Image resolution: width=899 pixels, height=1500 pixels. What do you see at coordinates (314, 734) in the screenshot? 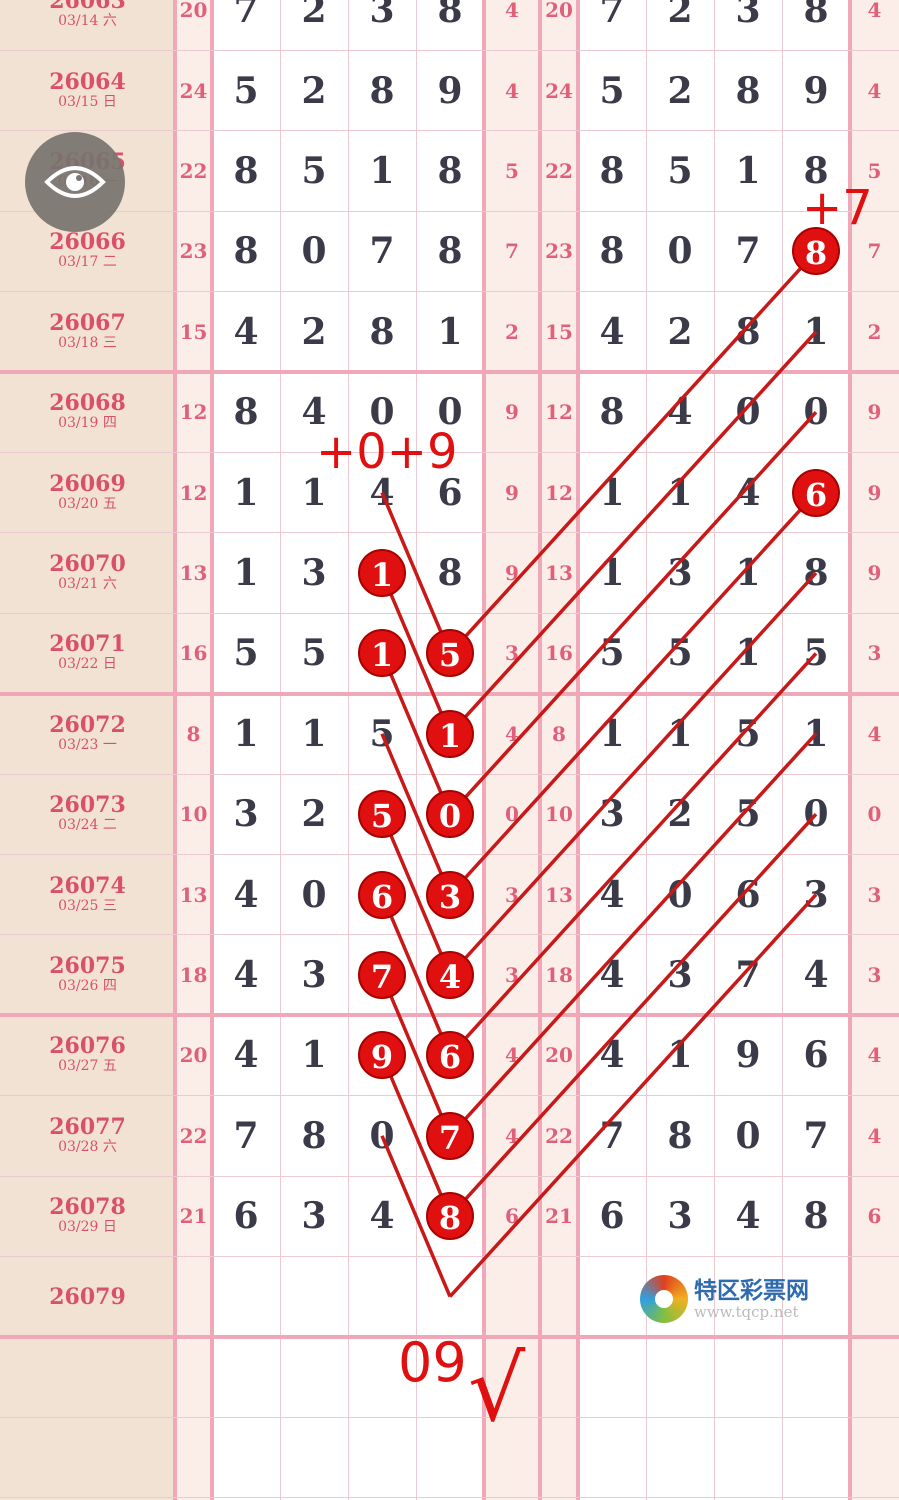
I see `digit-cell: 1` at bounding box center [314, 734].